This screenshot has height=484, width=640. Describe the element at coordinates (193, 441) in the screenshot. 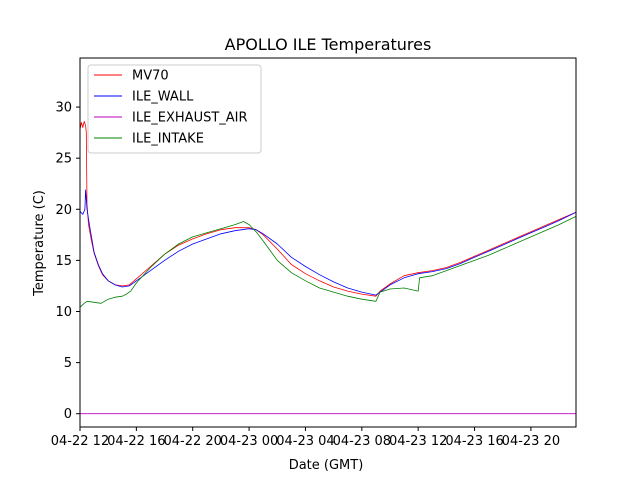

I see `x-tick-label: 04-22 20` at that location.